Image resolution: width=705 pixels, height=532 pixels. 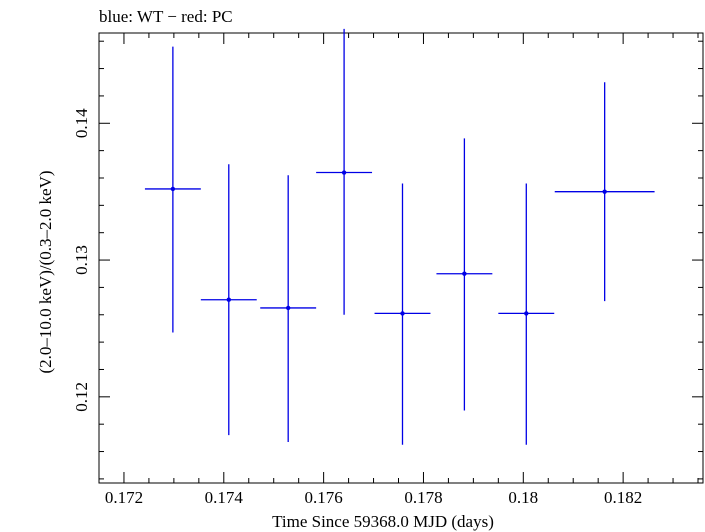 I want to click on x-tick-label: 0.18, so click(x=523, y=497).